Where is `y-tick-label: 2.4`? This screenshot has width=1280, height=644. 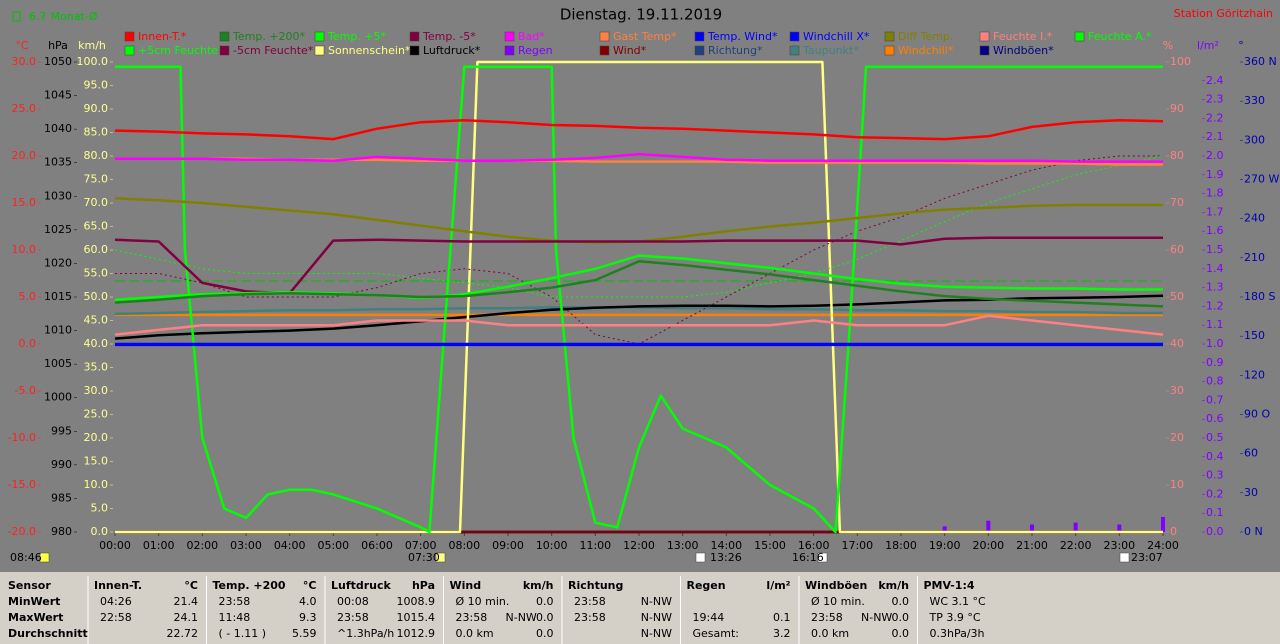 y-tick-label: 2.4 is located at coordinates (1215, 80).